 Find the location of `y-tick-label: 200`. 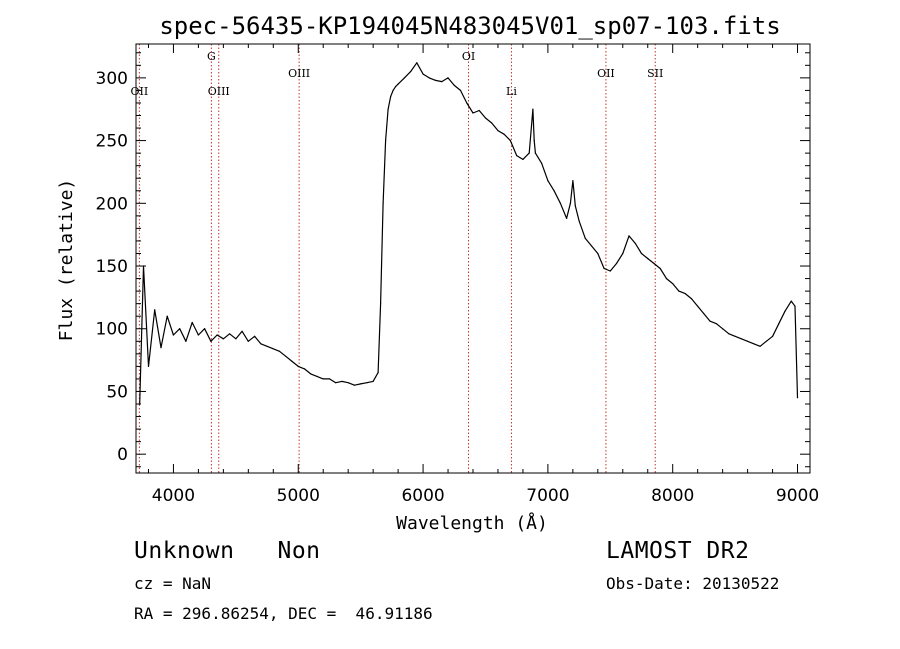

y-tick-label: 200 is located at coordinates (112, 204).